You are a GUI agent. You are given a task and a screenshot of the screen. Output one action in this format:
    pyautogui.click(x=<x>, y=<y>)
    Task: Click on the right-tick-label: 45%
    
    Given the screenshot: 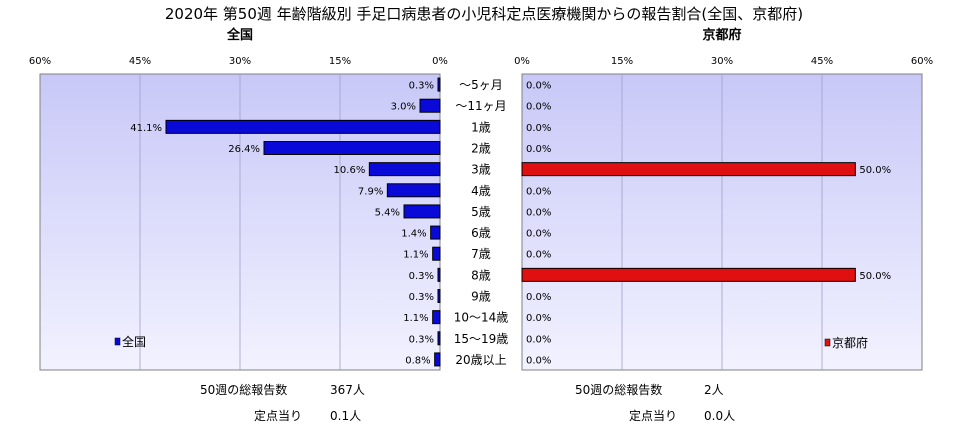 What is the action you would take?
    pyautogui.click(x=822, y=61)
    